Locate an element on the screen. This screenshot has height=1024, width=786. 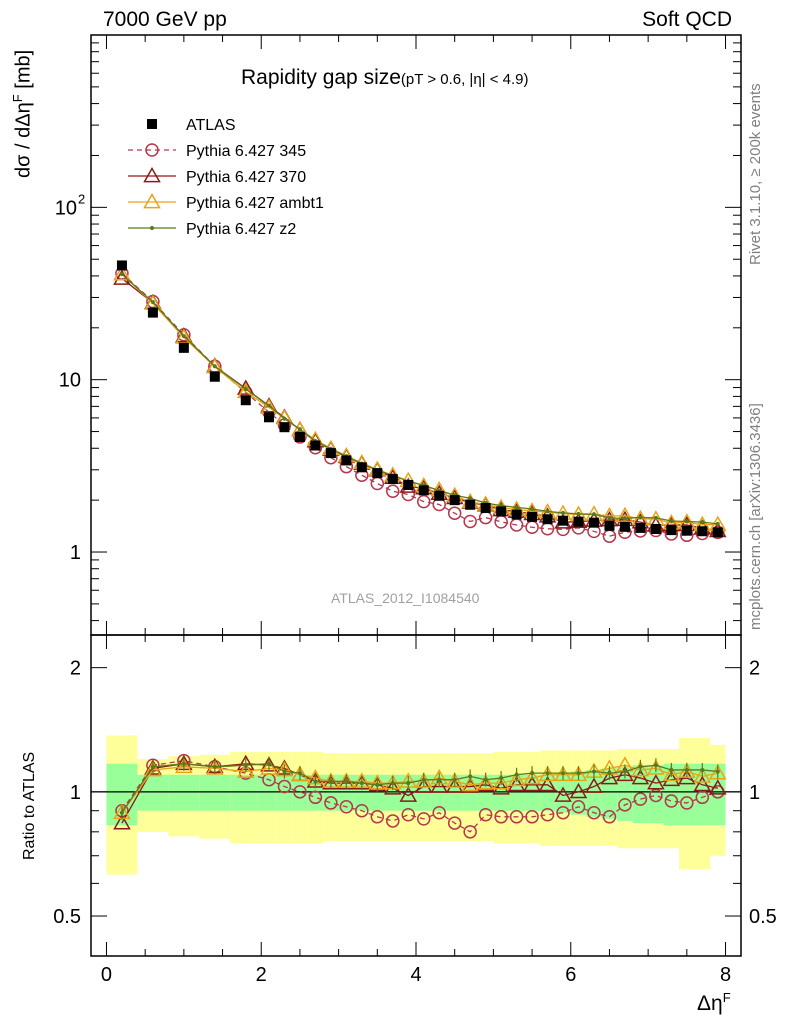
x-axis-label-sup: F is located at coordinates (726, 997).